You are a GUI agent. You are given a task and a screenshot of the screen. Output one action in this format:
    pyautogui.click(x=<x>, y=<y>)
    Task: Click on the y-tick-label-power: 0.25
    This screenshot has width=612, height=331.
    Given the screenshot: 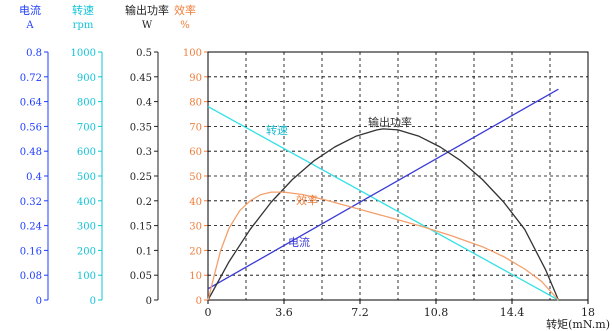 What is the action you would take?
    pyautogui.click(x=141, y=177)
    